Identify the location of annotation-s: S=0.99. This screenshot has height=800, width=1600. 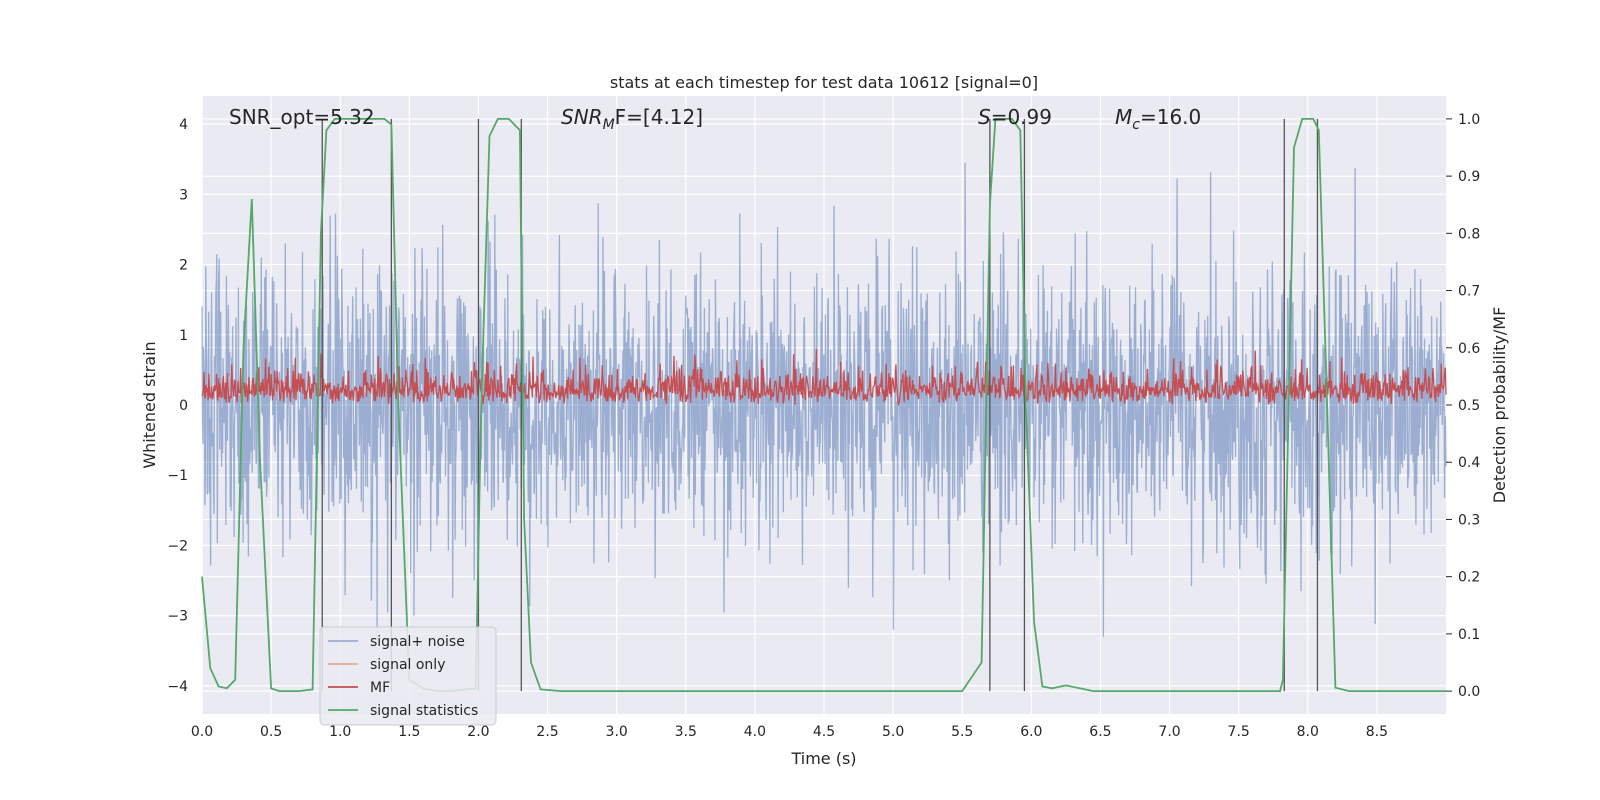
(1015, 117).